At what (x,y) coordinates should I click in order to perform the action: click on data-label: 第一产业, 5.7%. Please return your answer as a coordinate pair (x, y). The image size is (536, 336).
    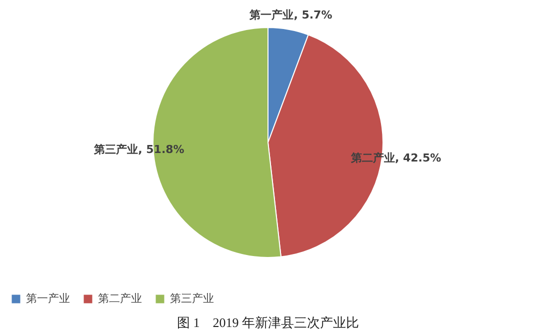
    Looking at the image, I should click on (290, 15).